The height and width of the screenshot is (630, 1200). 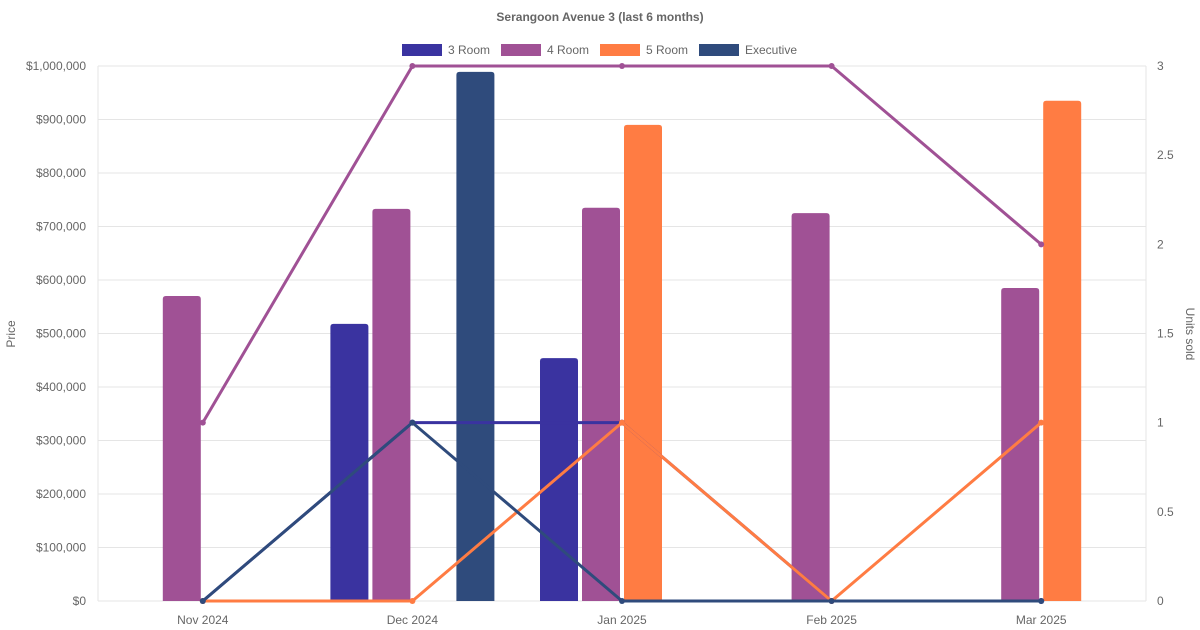 What do you see at coordinates (599, 17) in the screenshot?
I see `chart-title: Serangoon Avenue 3 (last 6 months)` at bounding box center [599, 17].